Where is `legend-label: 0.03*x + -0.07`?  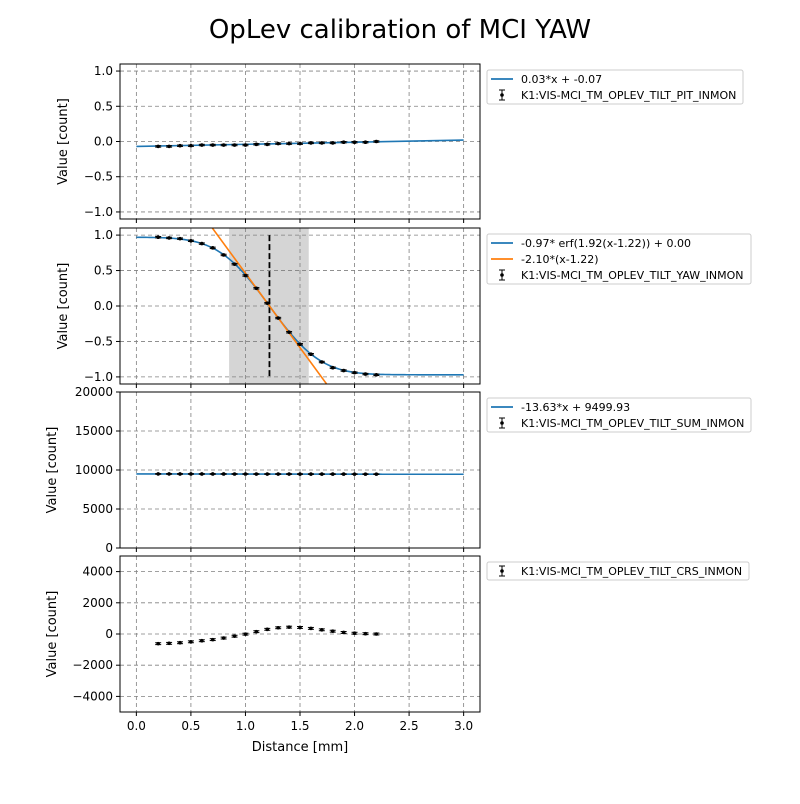
legend-label: 0.03*x + -0.07 is located at coordinates (561, 79).